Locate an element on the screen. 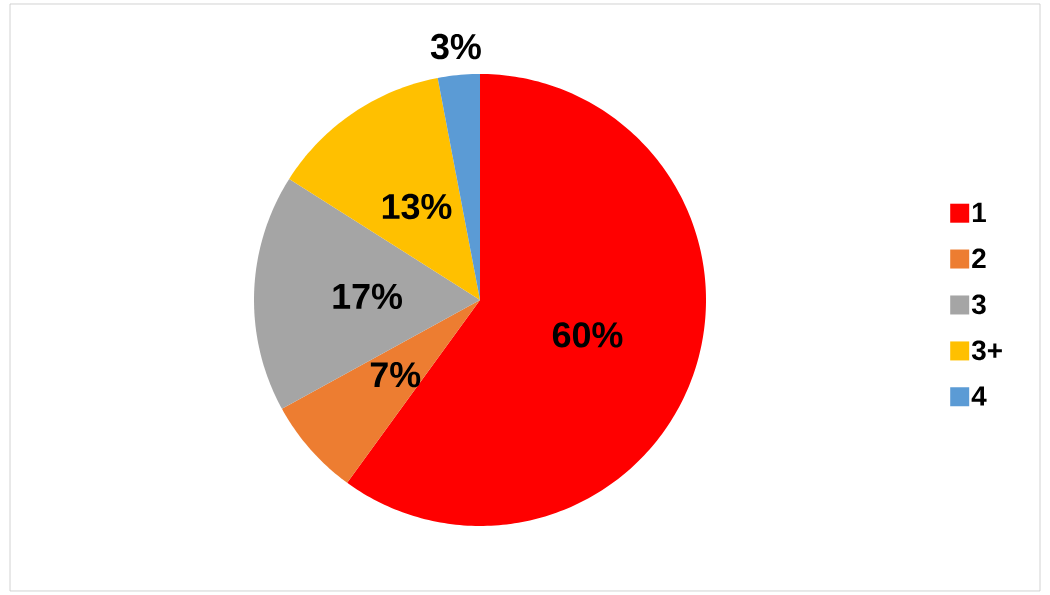 The width and height of the screenshot is (1050, 595). data-label: 7% is located at coordinates (395, 375).